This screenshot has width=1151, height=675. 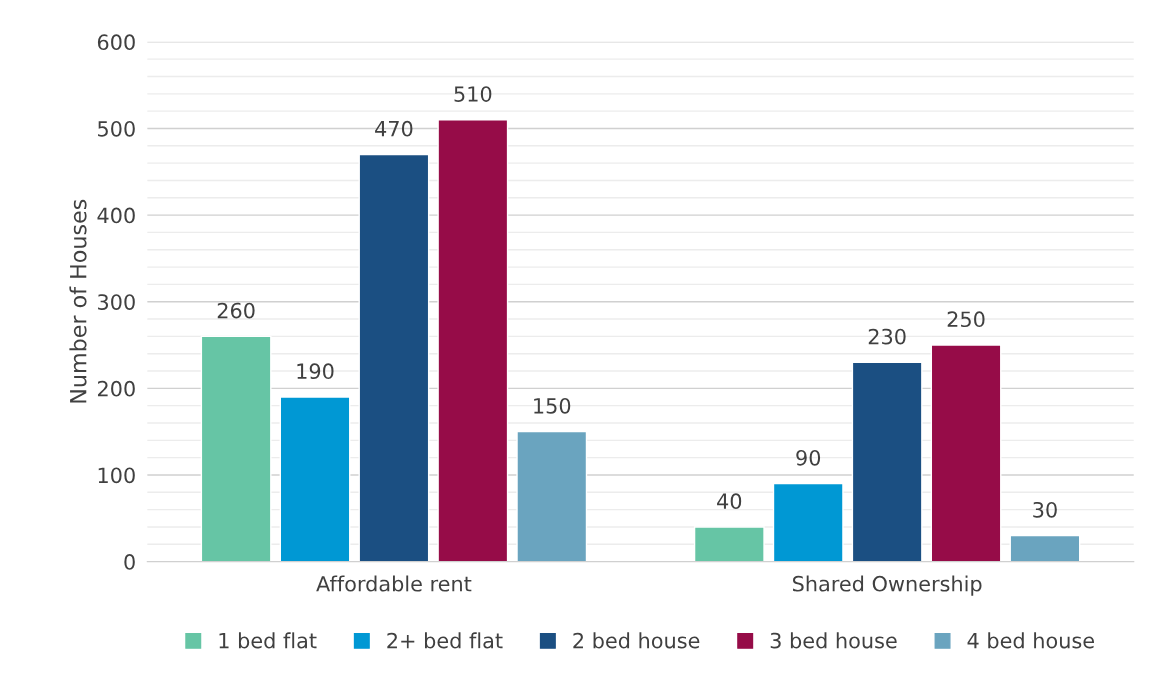 I want to click on data-label: 470, so click(x=394, y=128).